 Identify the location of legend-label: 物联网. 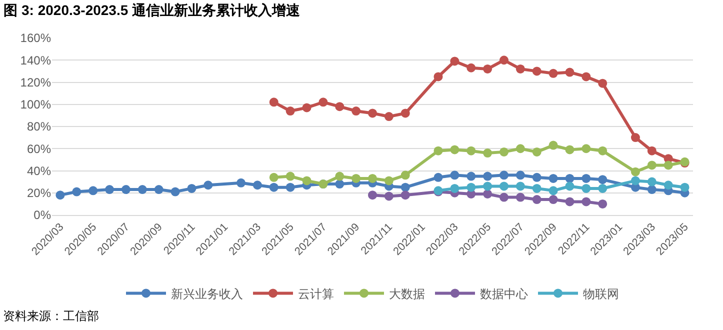
(601, 293).